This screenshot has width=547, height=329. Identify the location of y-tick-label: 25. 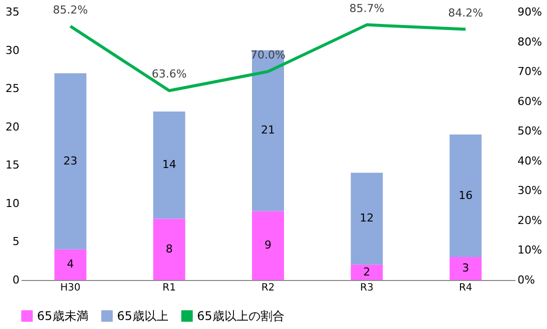
(13, 89).